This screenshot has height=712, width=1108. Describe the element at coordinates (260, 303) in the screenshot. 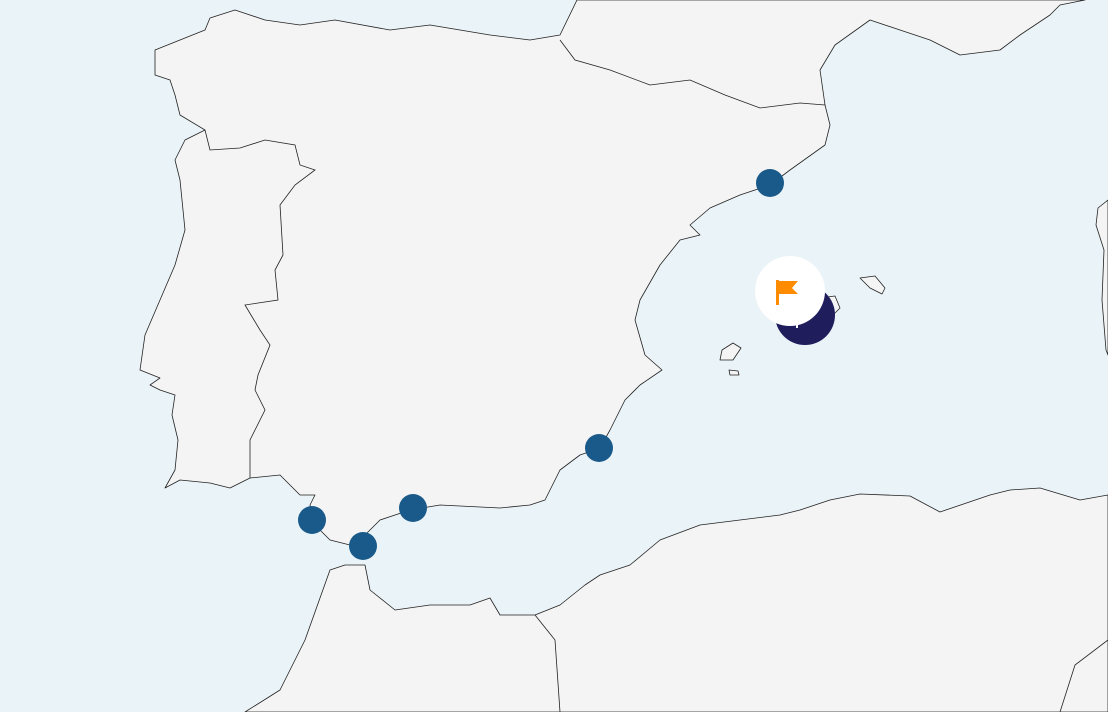

I see `portugal-spain-border` at that location.